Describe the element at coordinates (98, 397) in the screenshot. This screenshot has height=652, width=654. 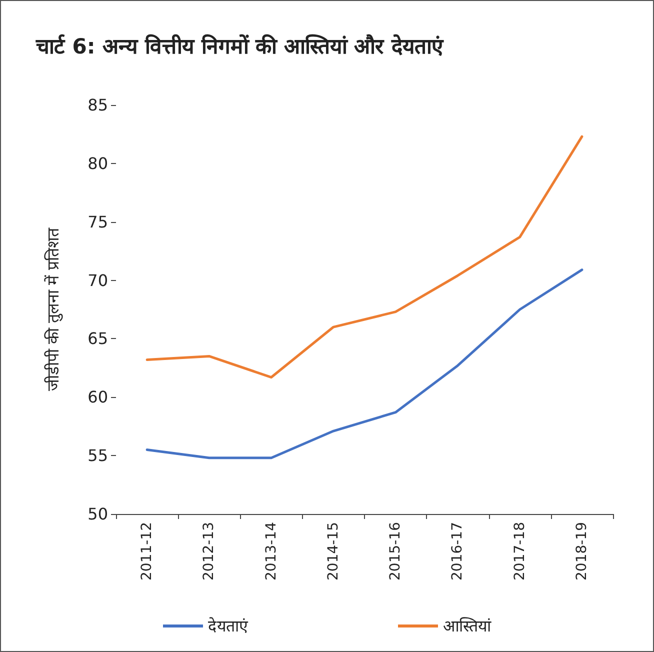
I see `y-tick-label: 60` at that location.